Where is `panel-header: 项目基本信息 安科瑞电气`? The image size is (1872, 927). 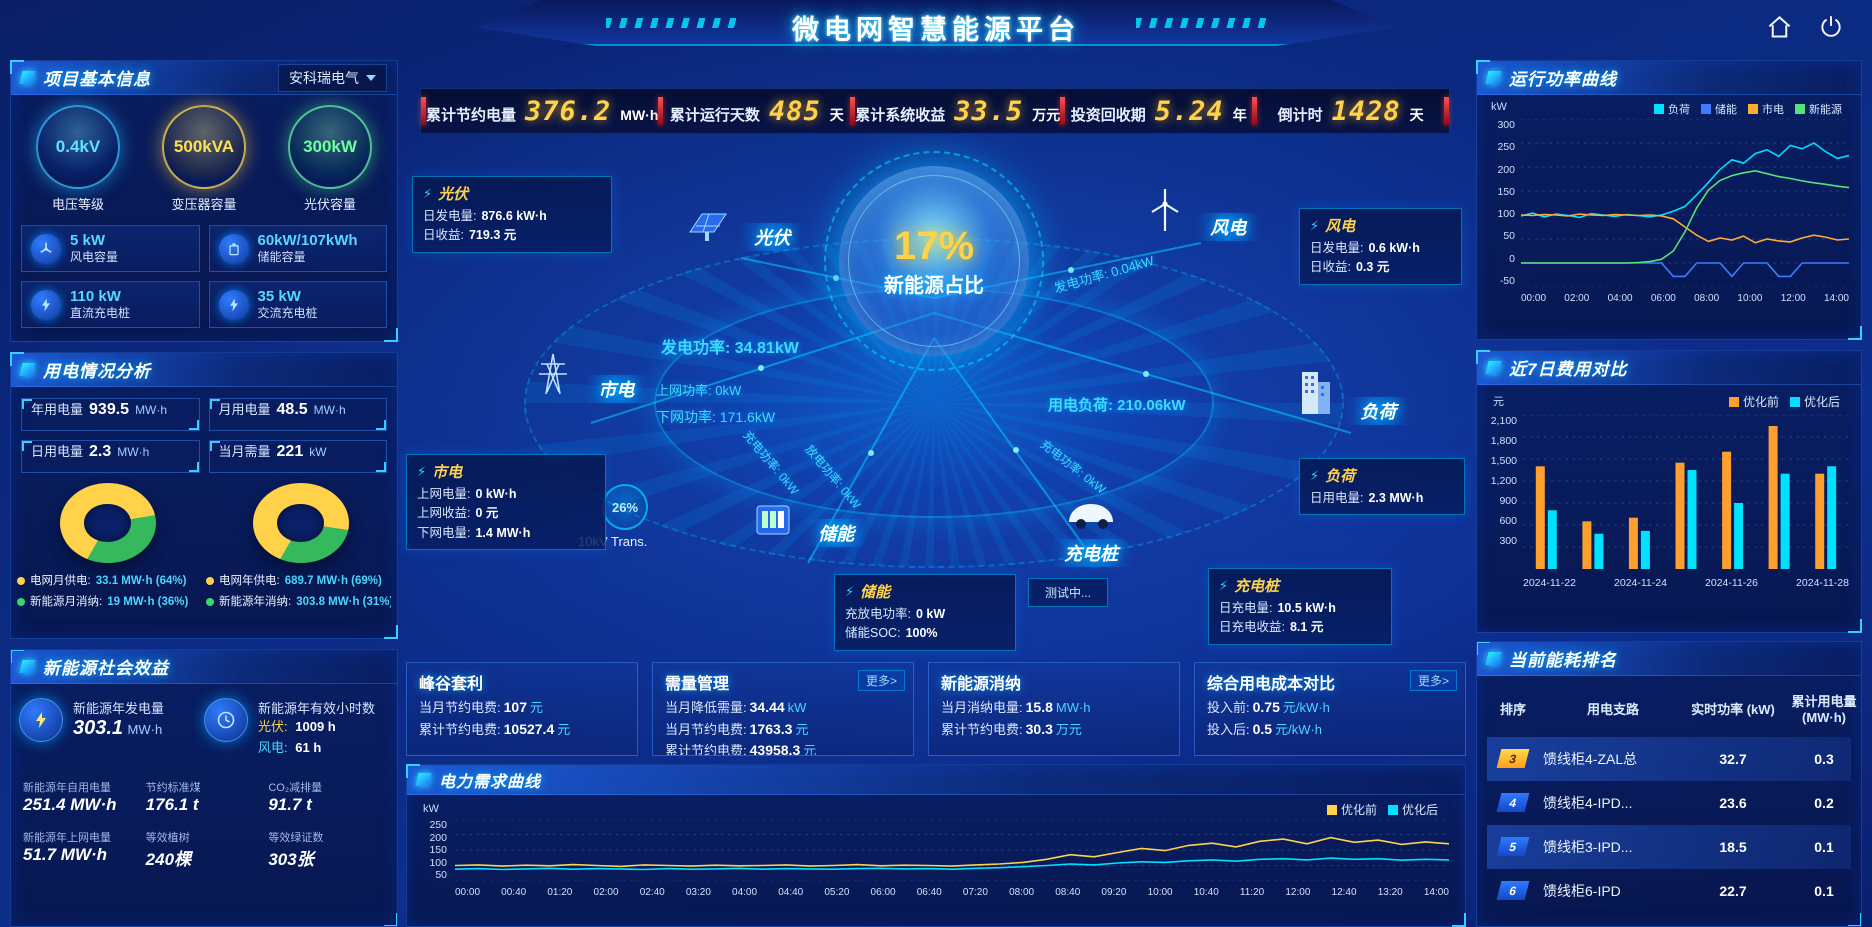 panel-header: 项目基本信息 安科瑞电气 is located at coordinates (204, 78).